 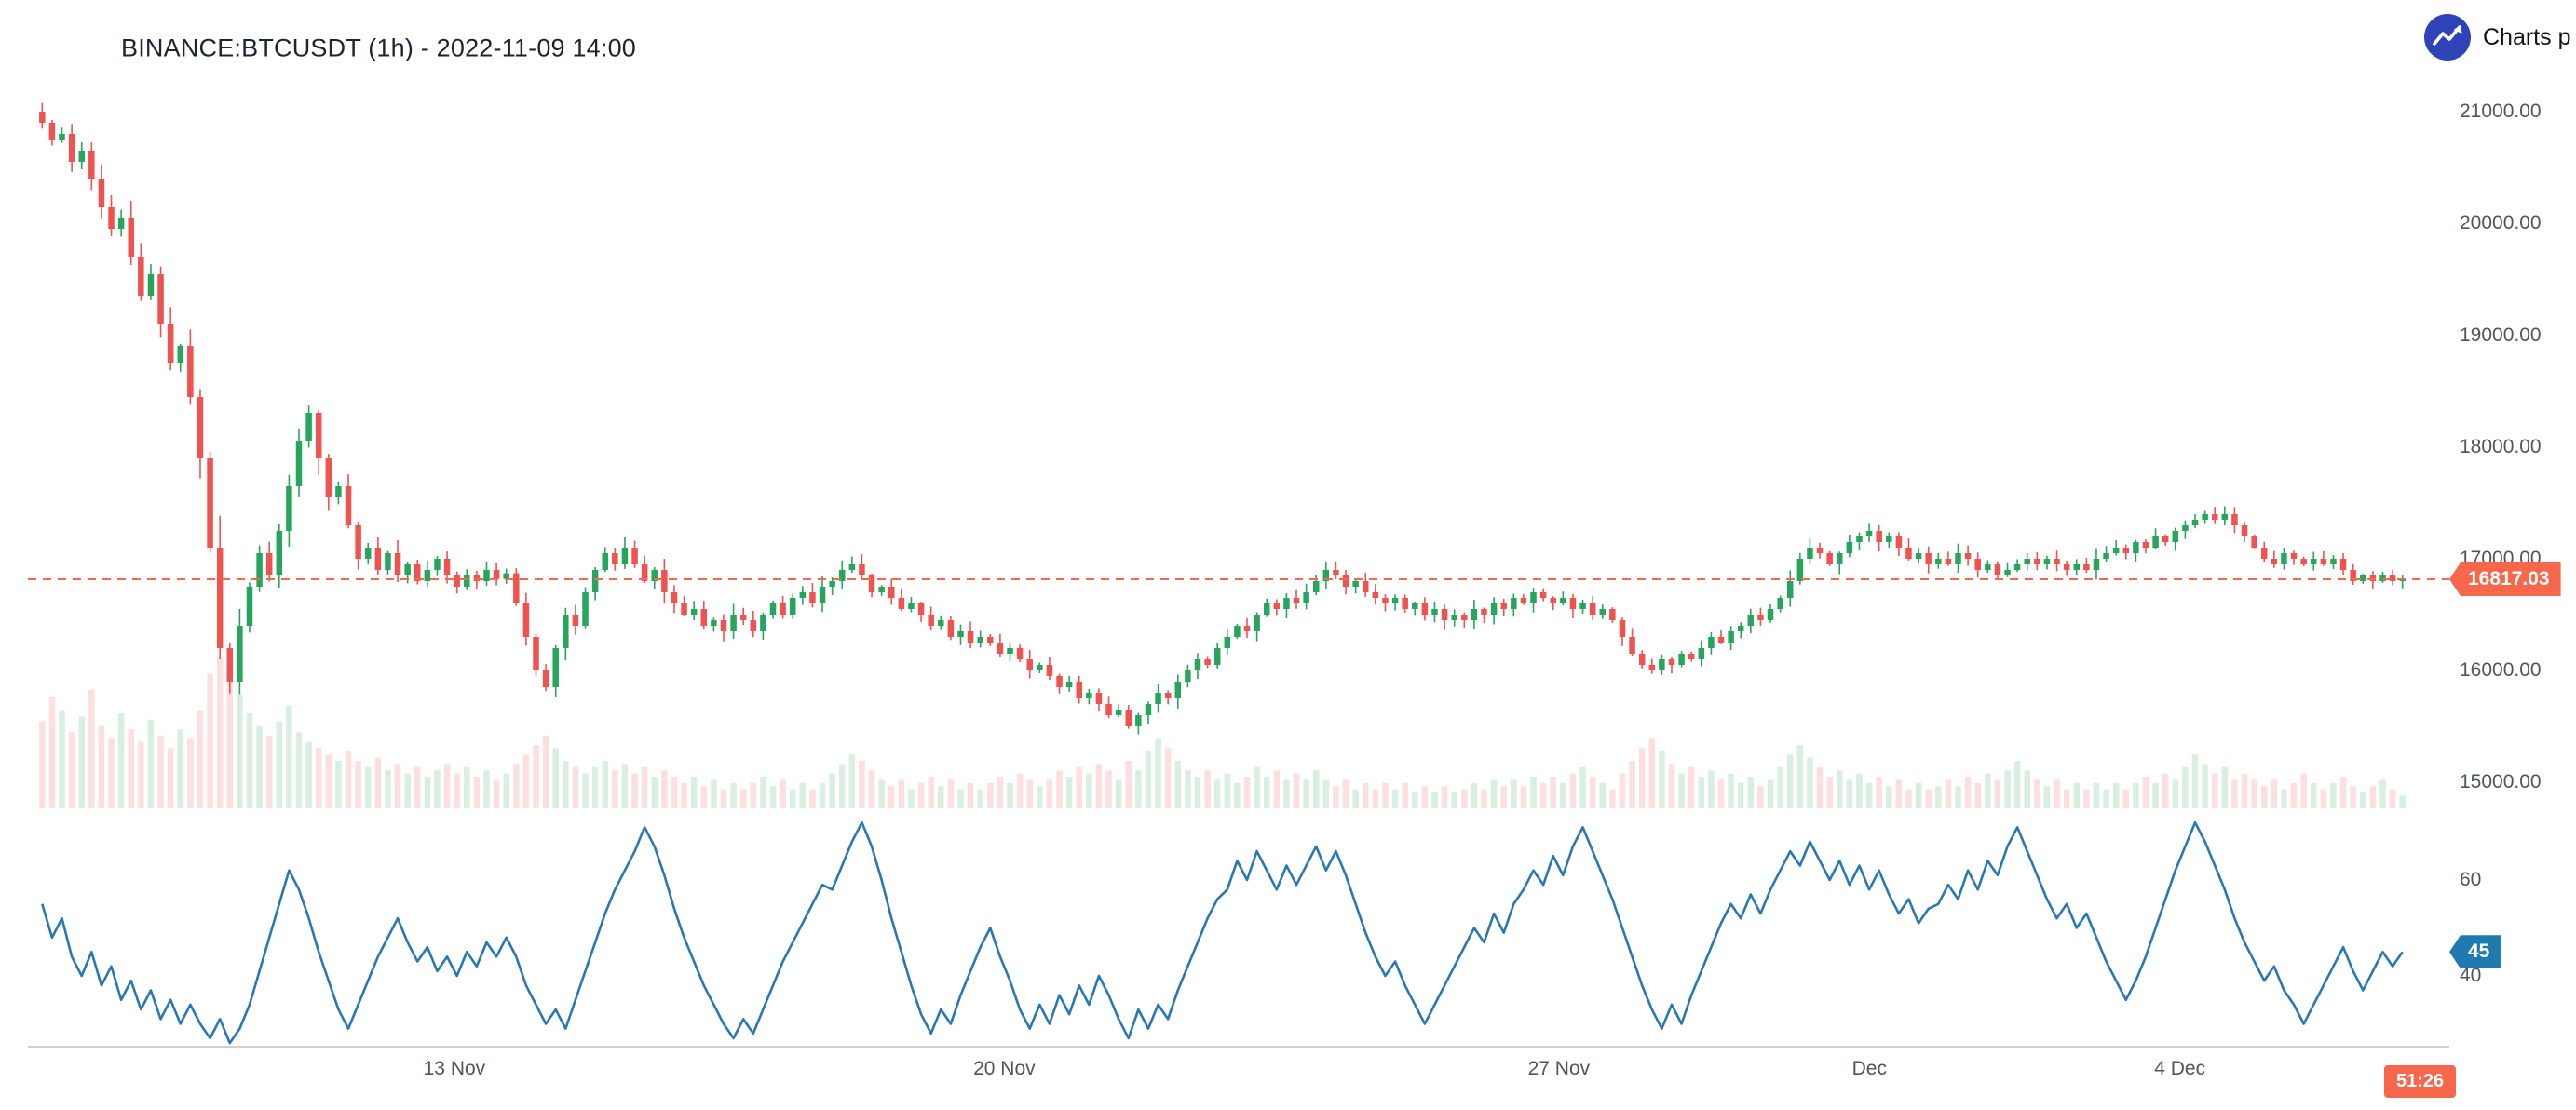 I want to click on charts-attribution-text: Charts p, so click(x=2527, y=36).